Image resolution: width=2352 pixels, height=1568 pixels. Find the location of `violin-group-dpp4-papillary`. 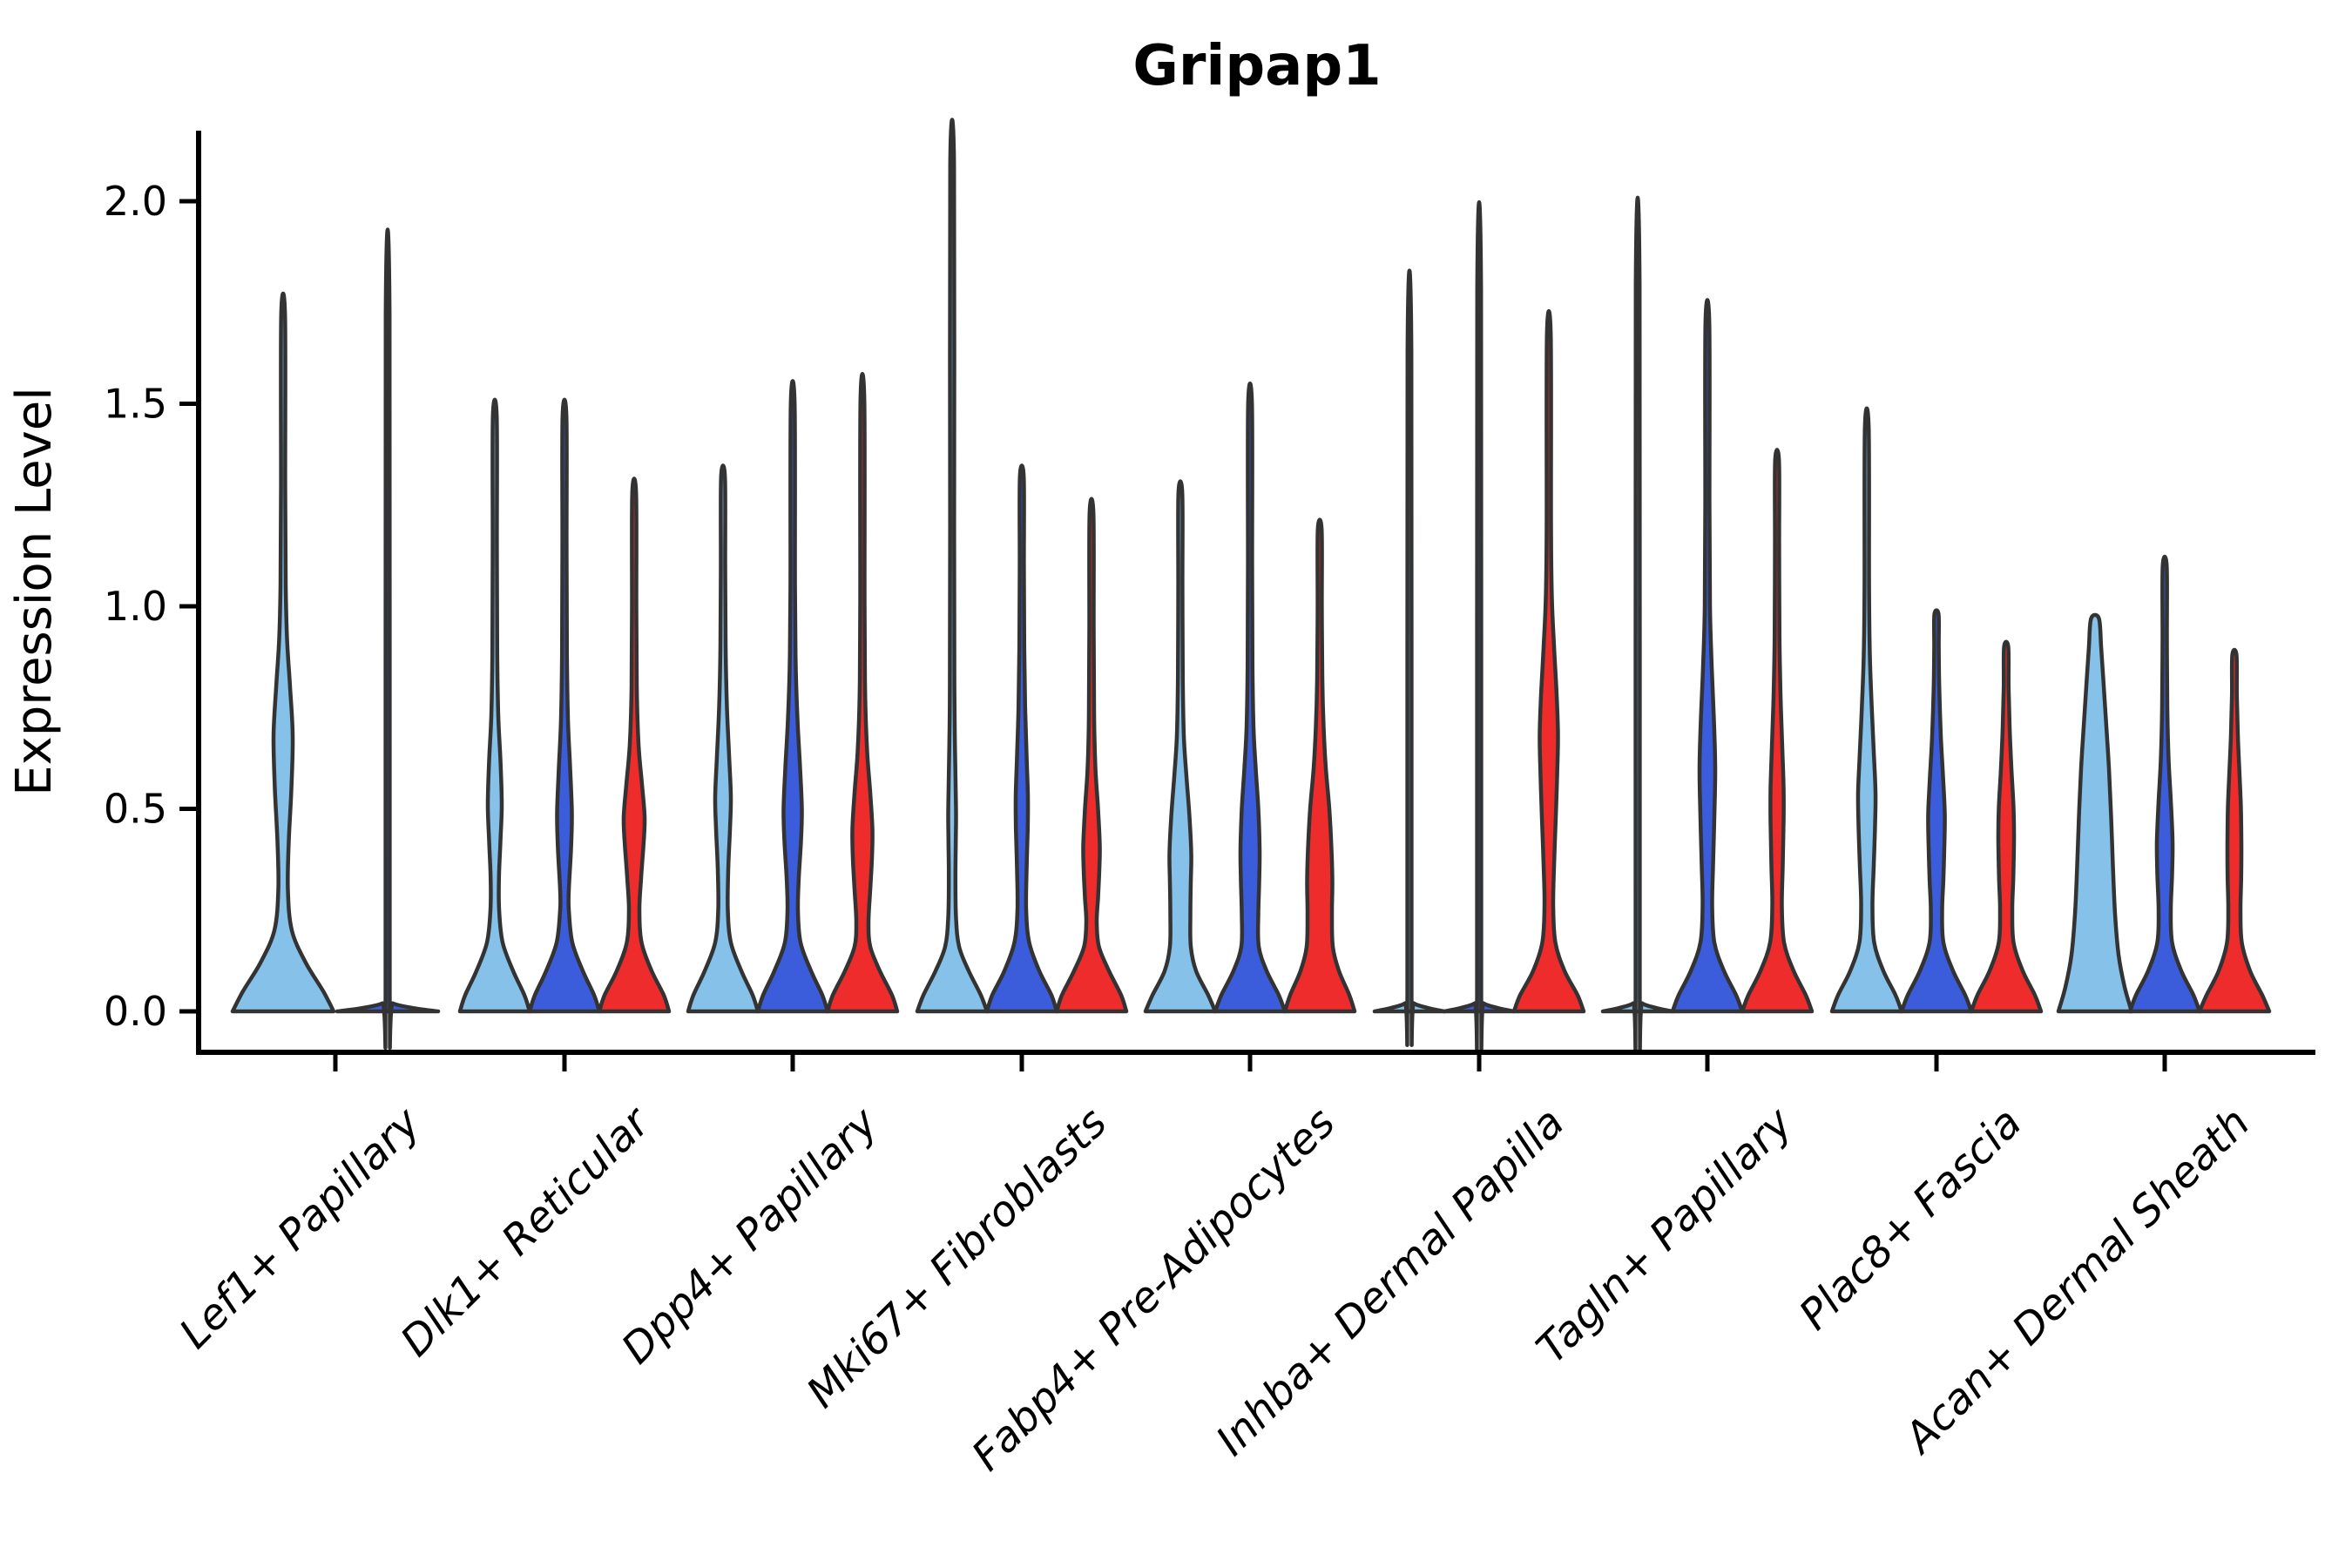

violin-group-dpp4-papillary is located at coordinates (793, 692).